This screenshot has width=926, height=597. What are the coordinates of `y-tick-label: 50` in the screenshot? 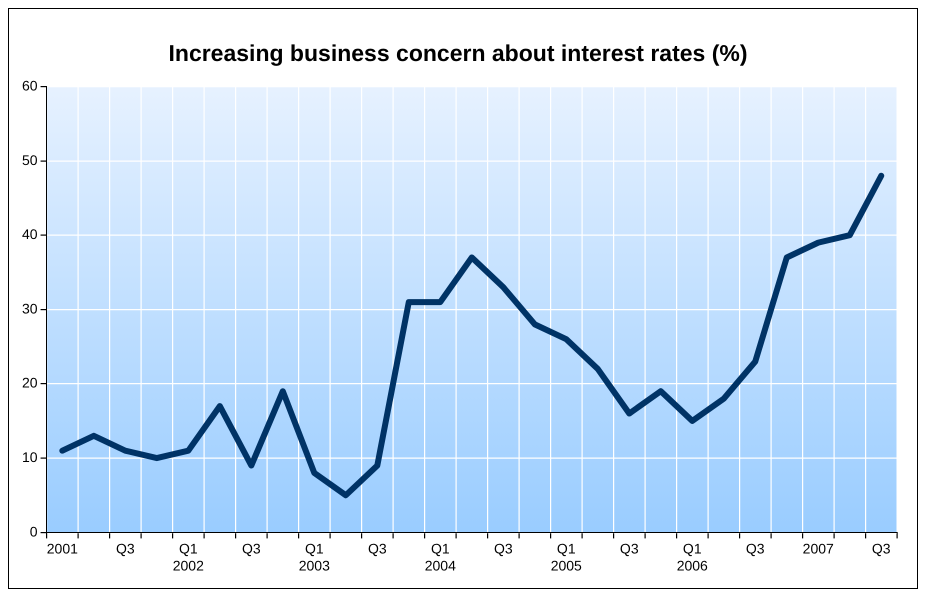 It's located at (30, 160).